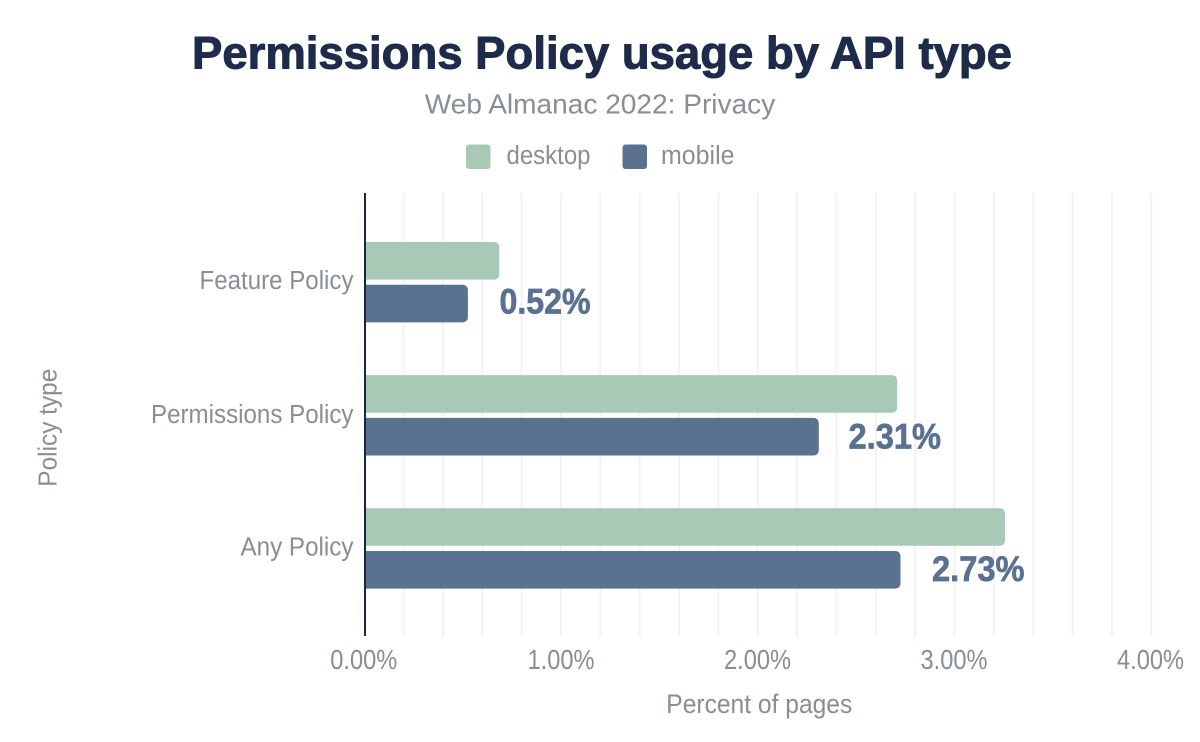  What do you see at coordinates (545, 302) in the screenshot?
I see `svg-text: 0.52%` at bounding box center [545, 302].